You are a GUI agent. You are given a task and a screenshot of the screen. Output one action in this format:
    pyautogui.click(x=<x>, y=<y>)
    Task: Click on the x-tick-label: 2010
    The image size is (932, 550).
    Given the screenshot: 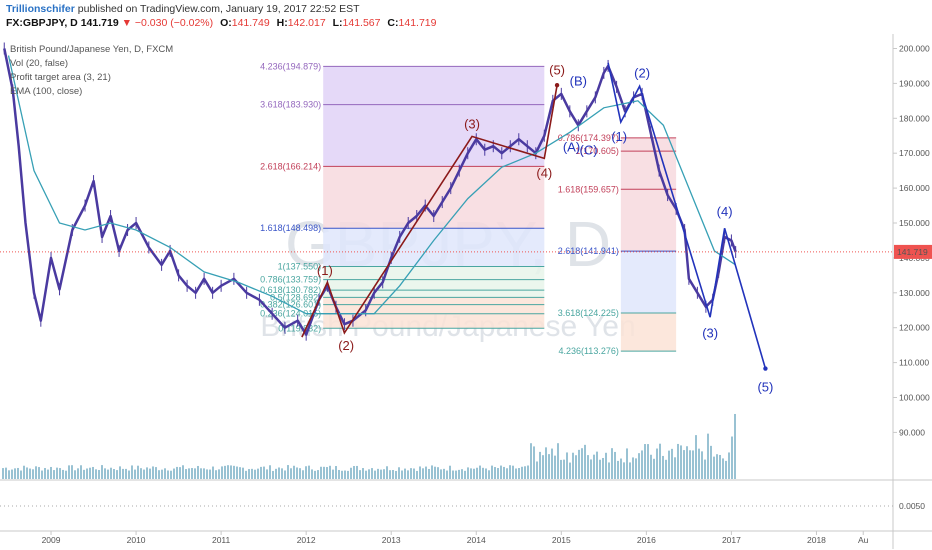 What is the action you would take?
    pyautogui.click(x=136, y=540)
    